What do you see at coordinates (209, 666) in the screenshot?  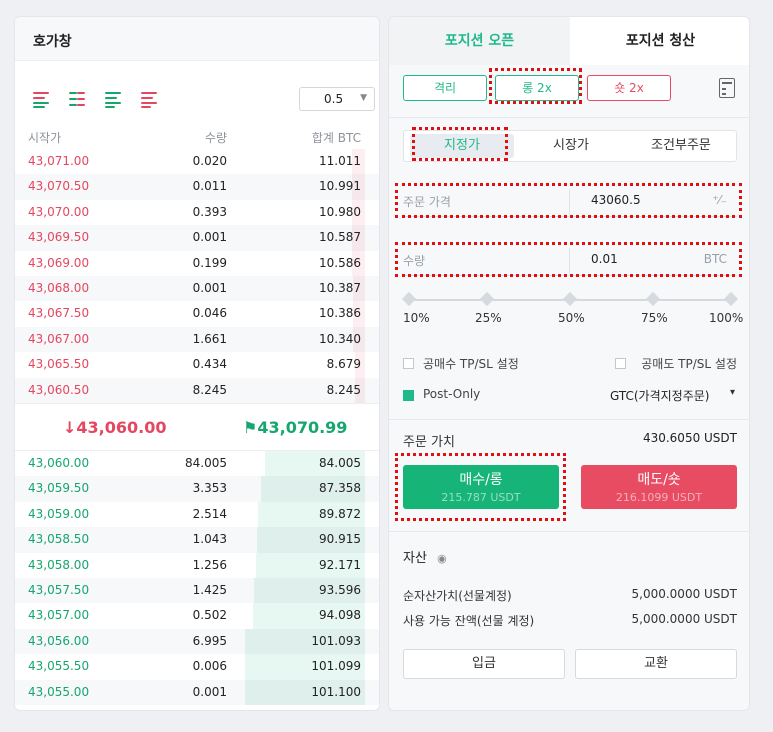 I see `row-qty: 0.006` at bounding box center [209, 666].